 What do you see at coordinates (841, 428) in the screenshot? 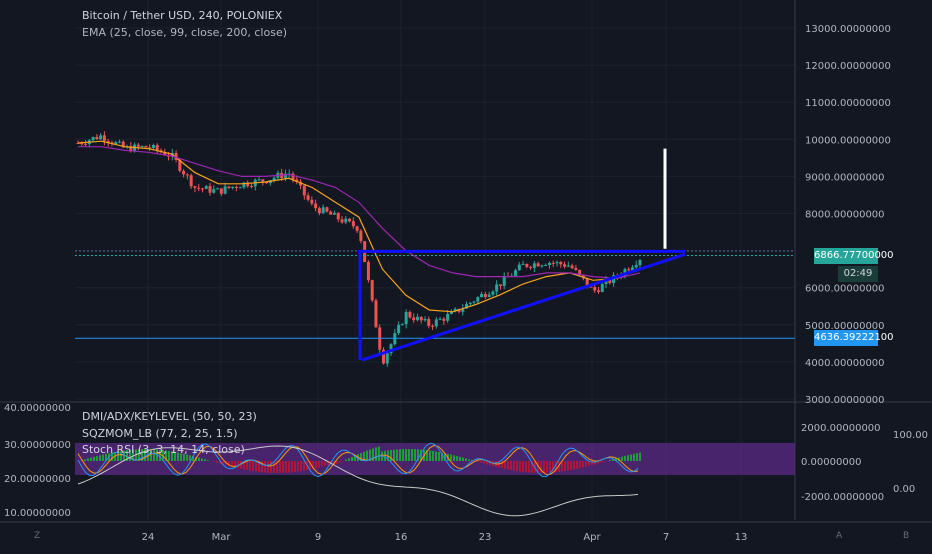
I see `squeeze-tick-label: 2000.00000000` at bounding box center [841, 428].